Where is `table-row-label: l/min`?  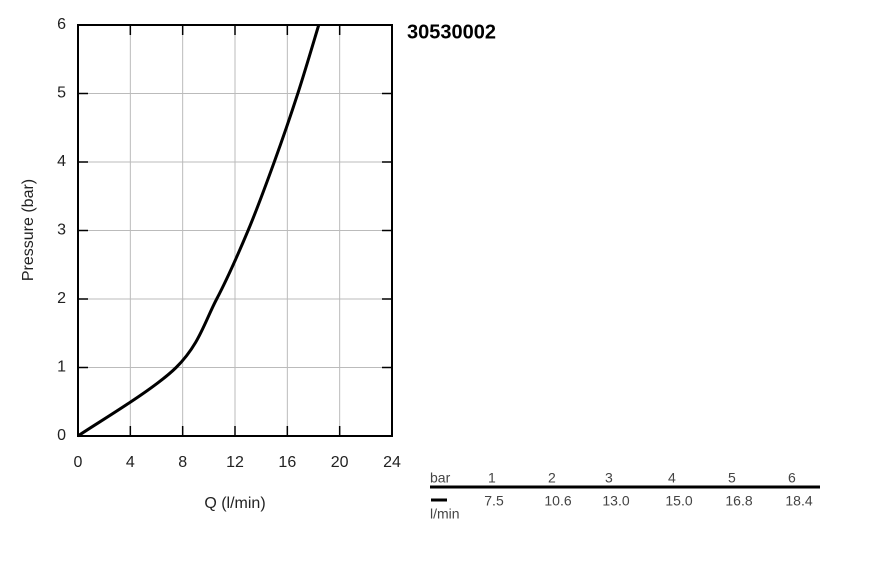
table-row-label: l/min is located at coordinates (445, 514).